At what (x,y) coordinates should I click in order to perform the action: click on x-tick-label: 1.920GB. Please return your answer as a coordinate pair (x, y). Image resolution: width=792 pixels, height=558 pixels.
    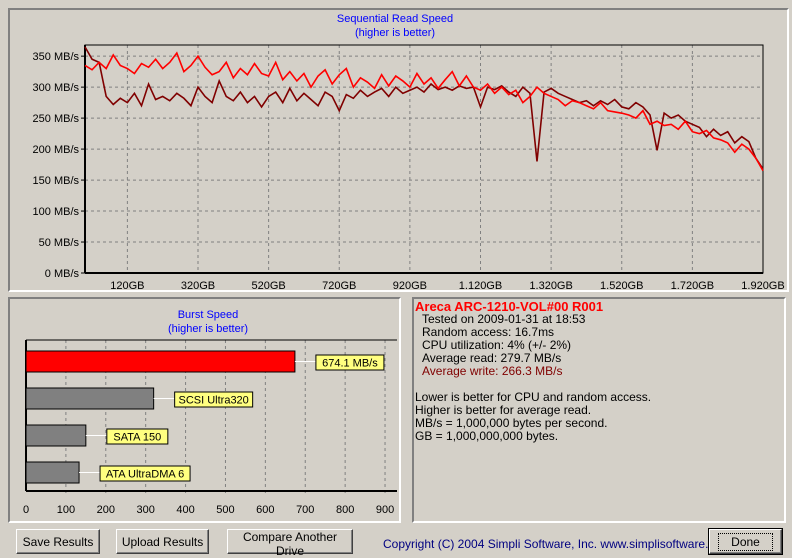
    Looking at the image, I should click on (762, 286).